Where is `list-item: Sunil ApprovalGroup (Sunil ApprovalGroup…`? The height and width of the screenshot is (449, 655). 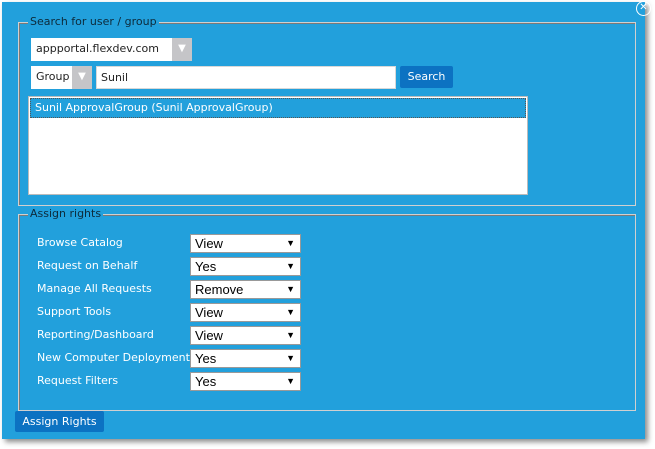 list-item: Sunil ApprovalGroup (Sunil ApprovalGroup… is located at coordinates (278, 108).